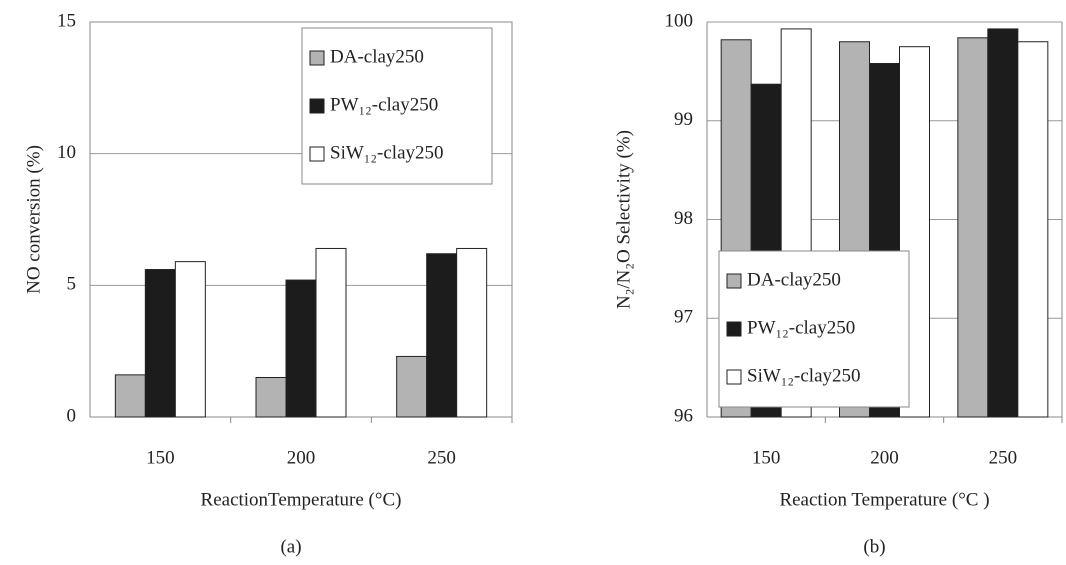 This screenshot has height=565, width=1066. Describe the element at coordinates (683, 218) in the screenshot. I see `y-tick-label: 98` at that location.